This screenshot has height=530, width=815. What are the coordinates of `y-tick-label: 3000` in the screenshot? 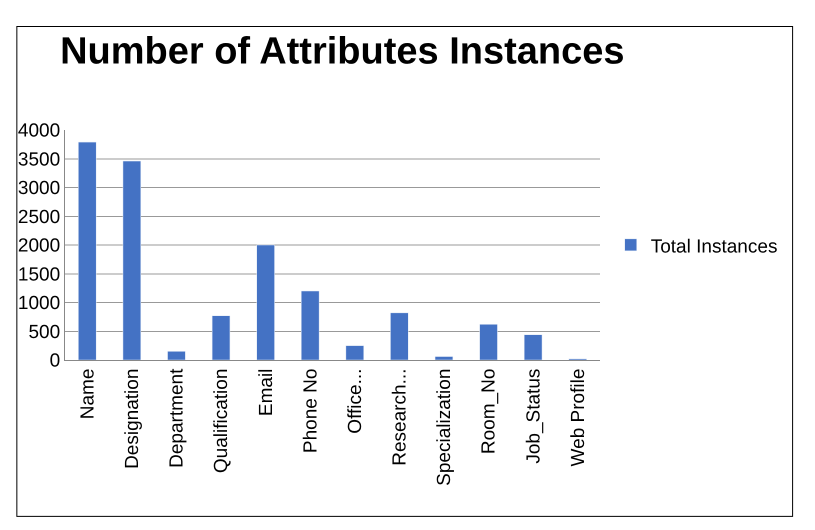 It's located at (39, 189).